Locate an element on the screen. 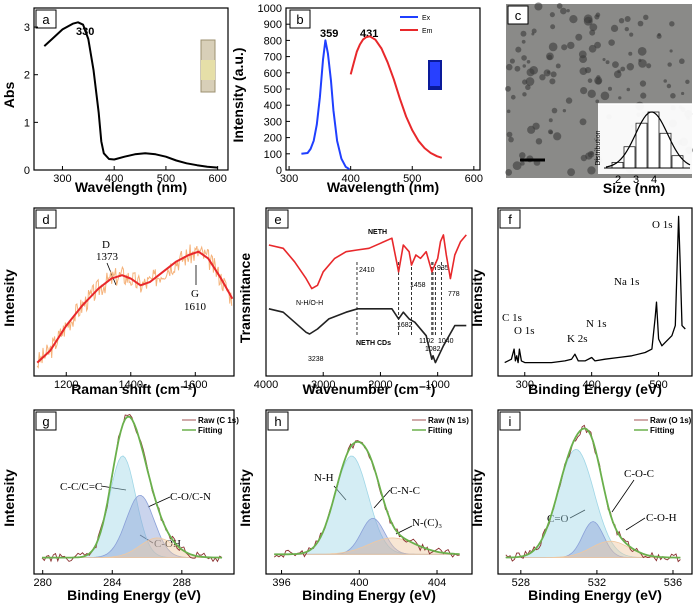 The image size is (700, 607). panel-h-ylabel: Intensity is located at coordinates (245, 498).